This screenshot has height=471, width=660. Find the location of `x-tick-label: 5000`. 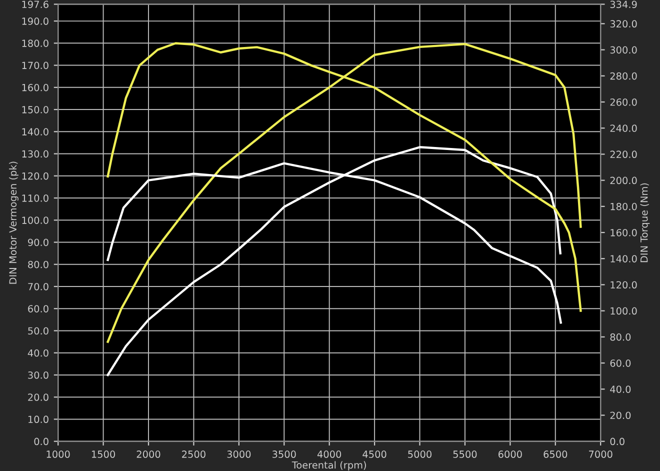

x-tick-label: 5000 is located at coordinates (420, 454).